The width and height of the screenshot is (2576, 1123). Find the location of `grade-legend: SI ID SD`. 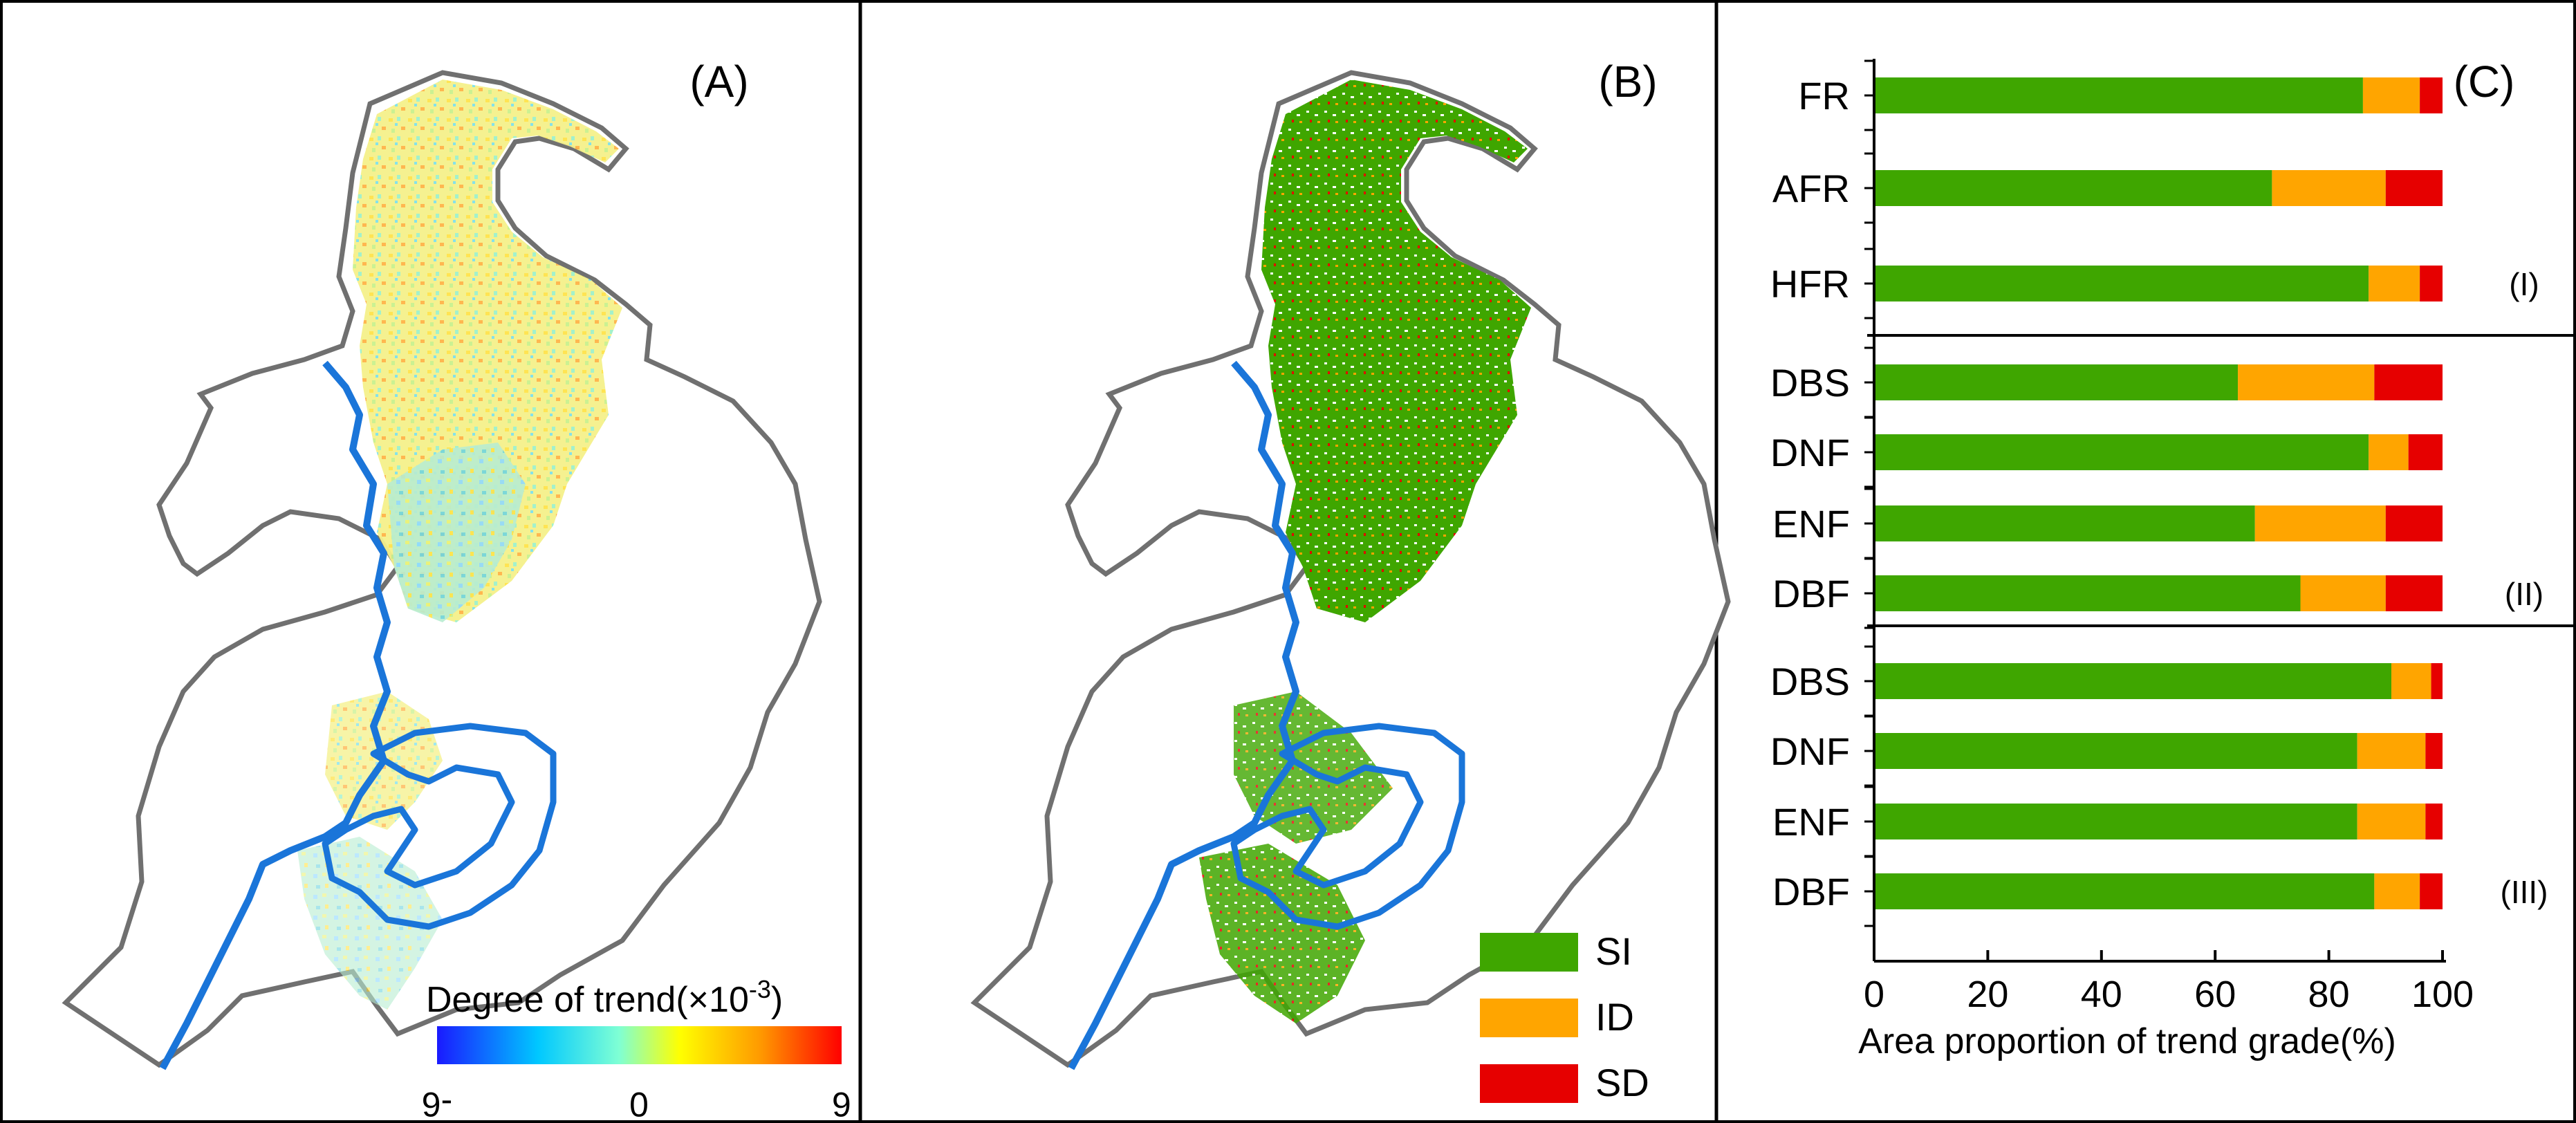

grade-legend: SI ID SD is located at coordinates (1565, 1016).